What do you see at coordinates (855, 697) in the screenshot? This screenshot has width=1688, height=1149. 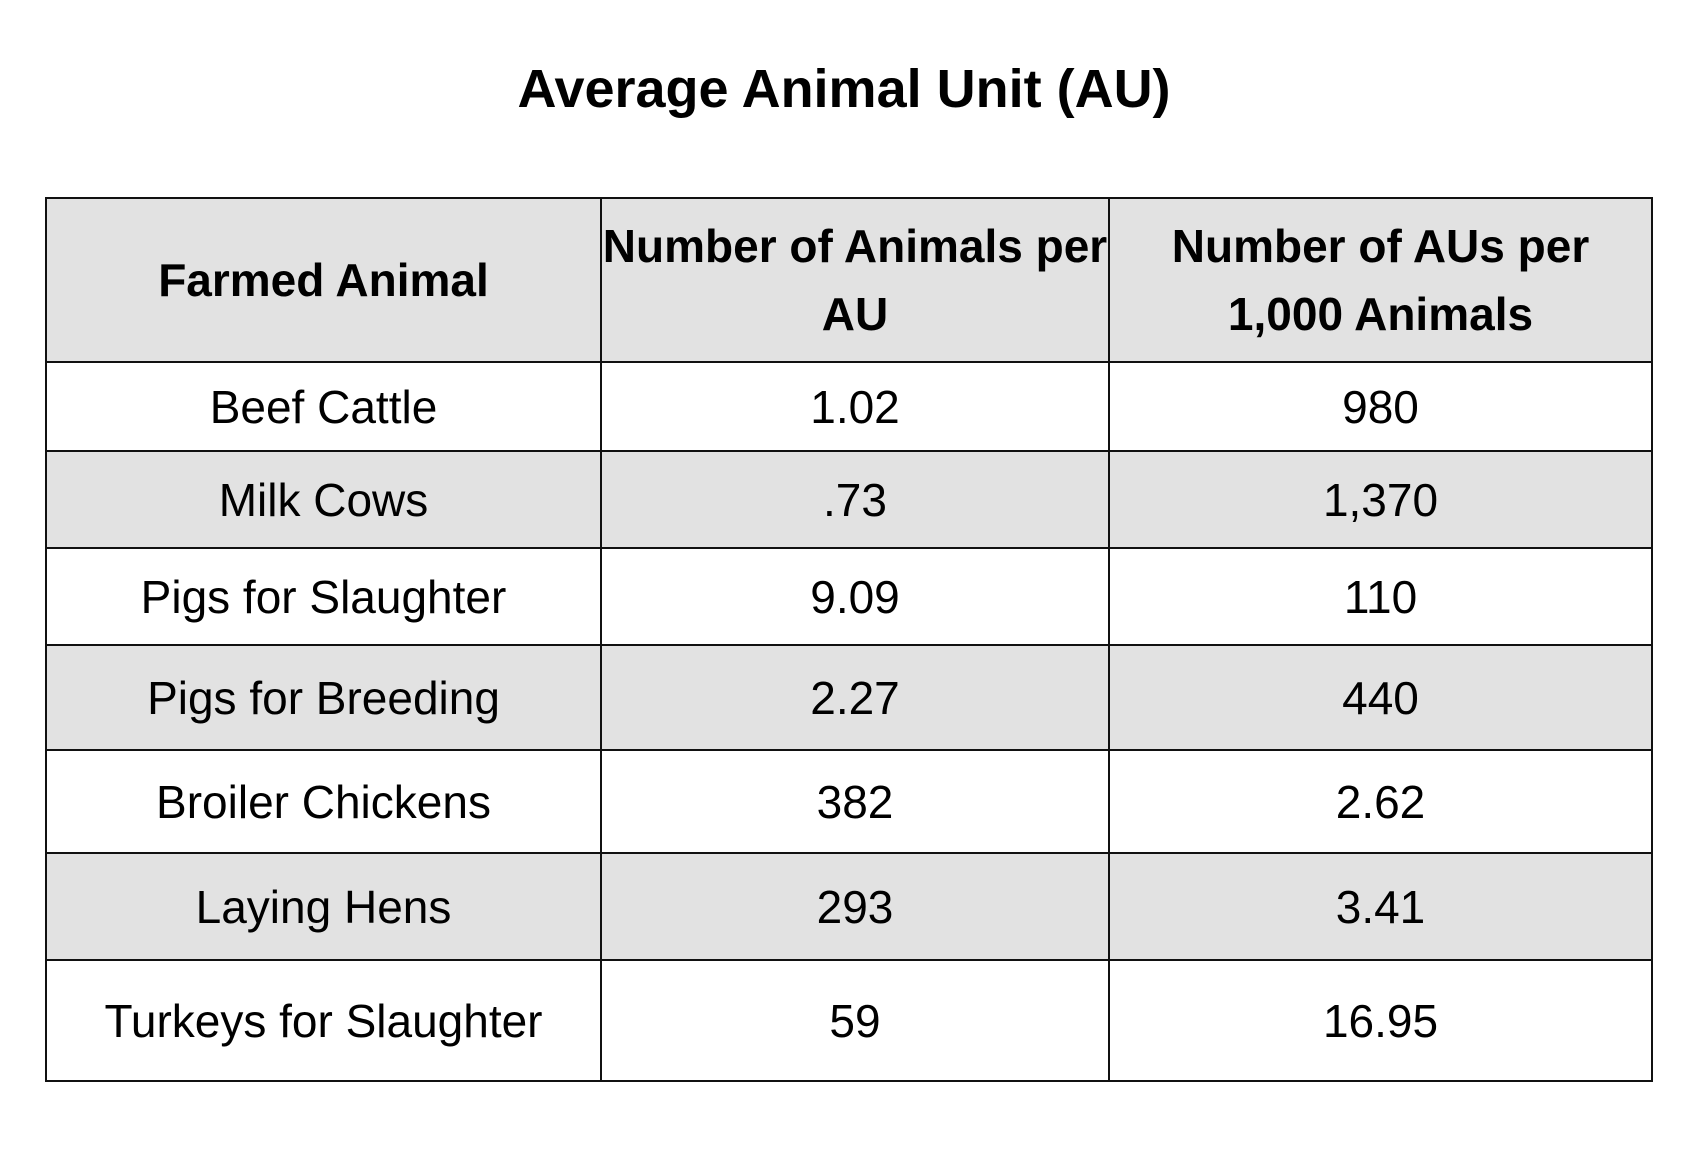 I see `table-cell: 2.27` at bounding box center [855, 697].